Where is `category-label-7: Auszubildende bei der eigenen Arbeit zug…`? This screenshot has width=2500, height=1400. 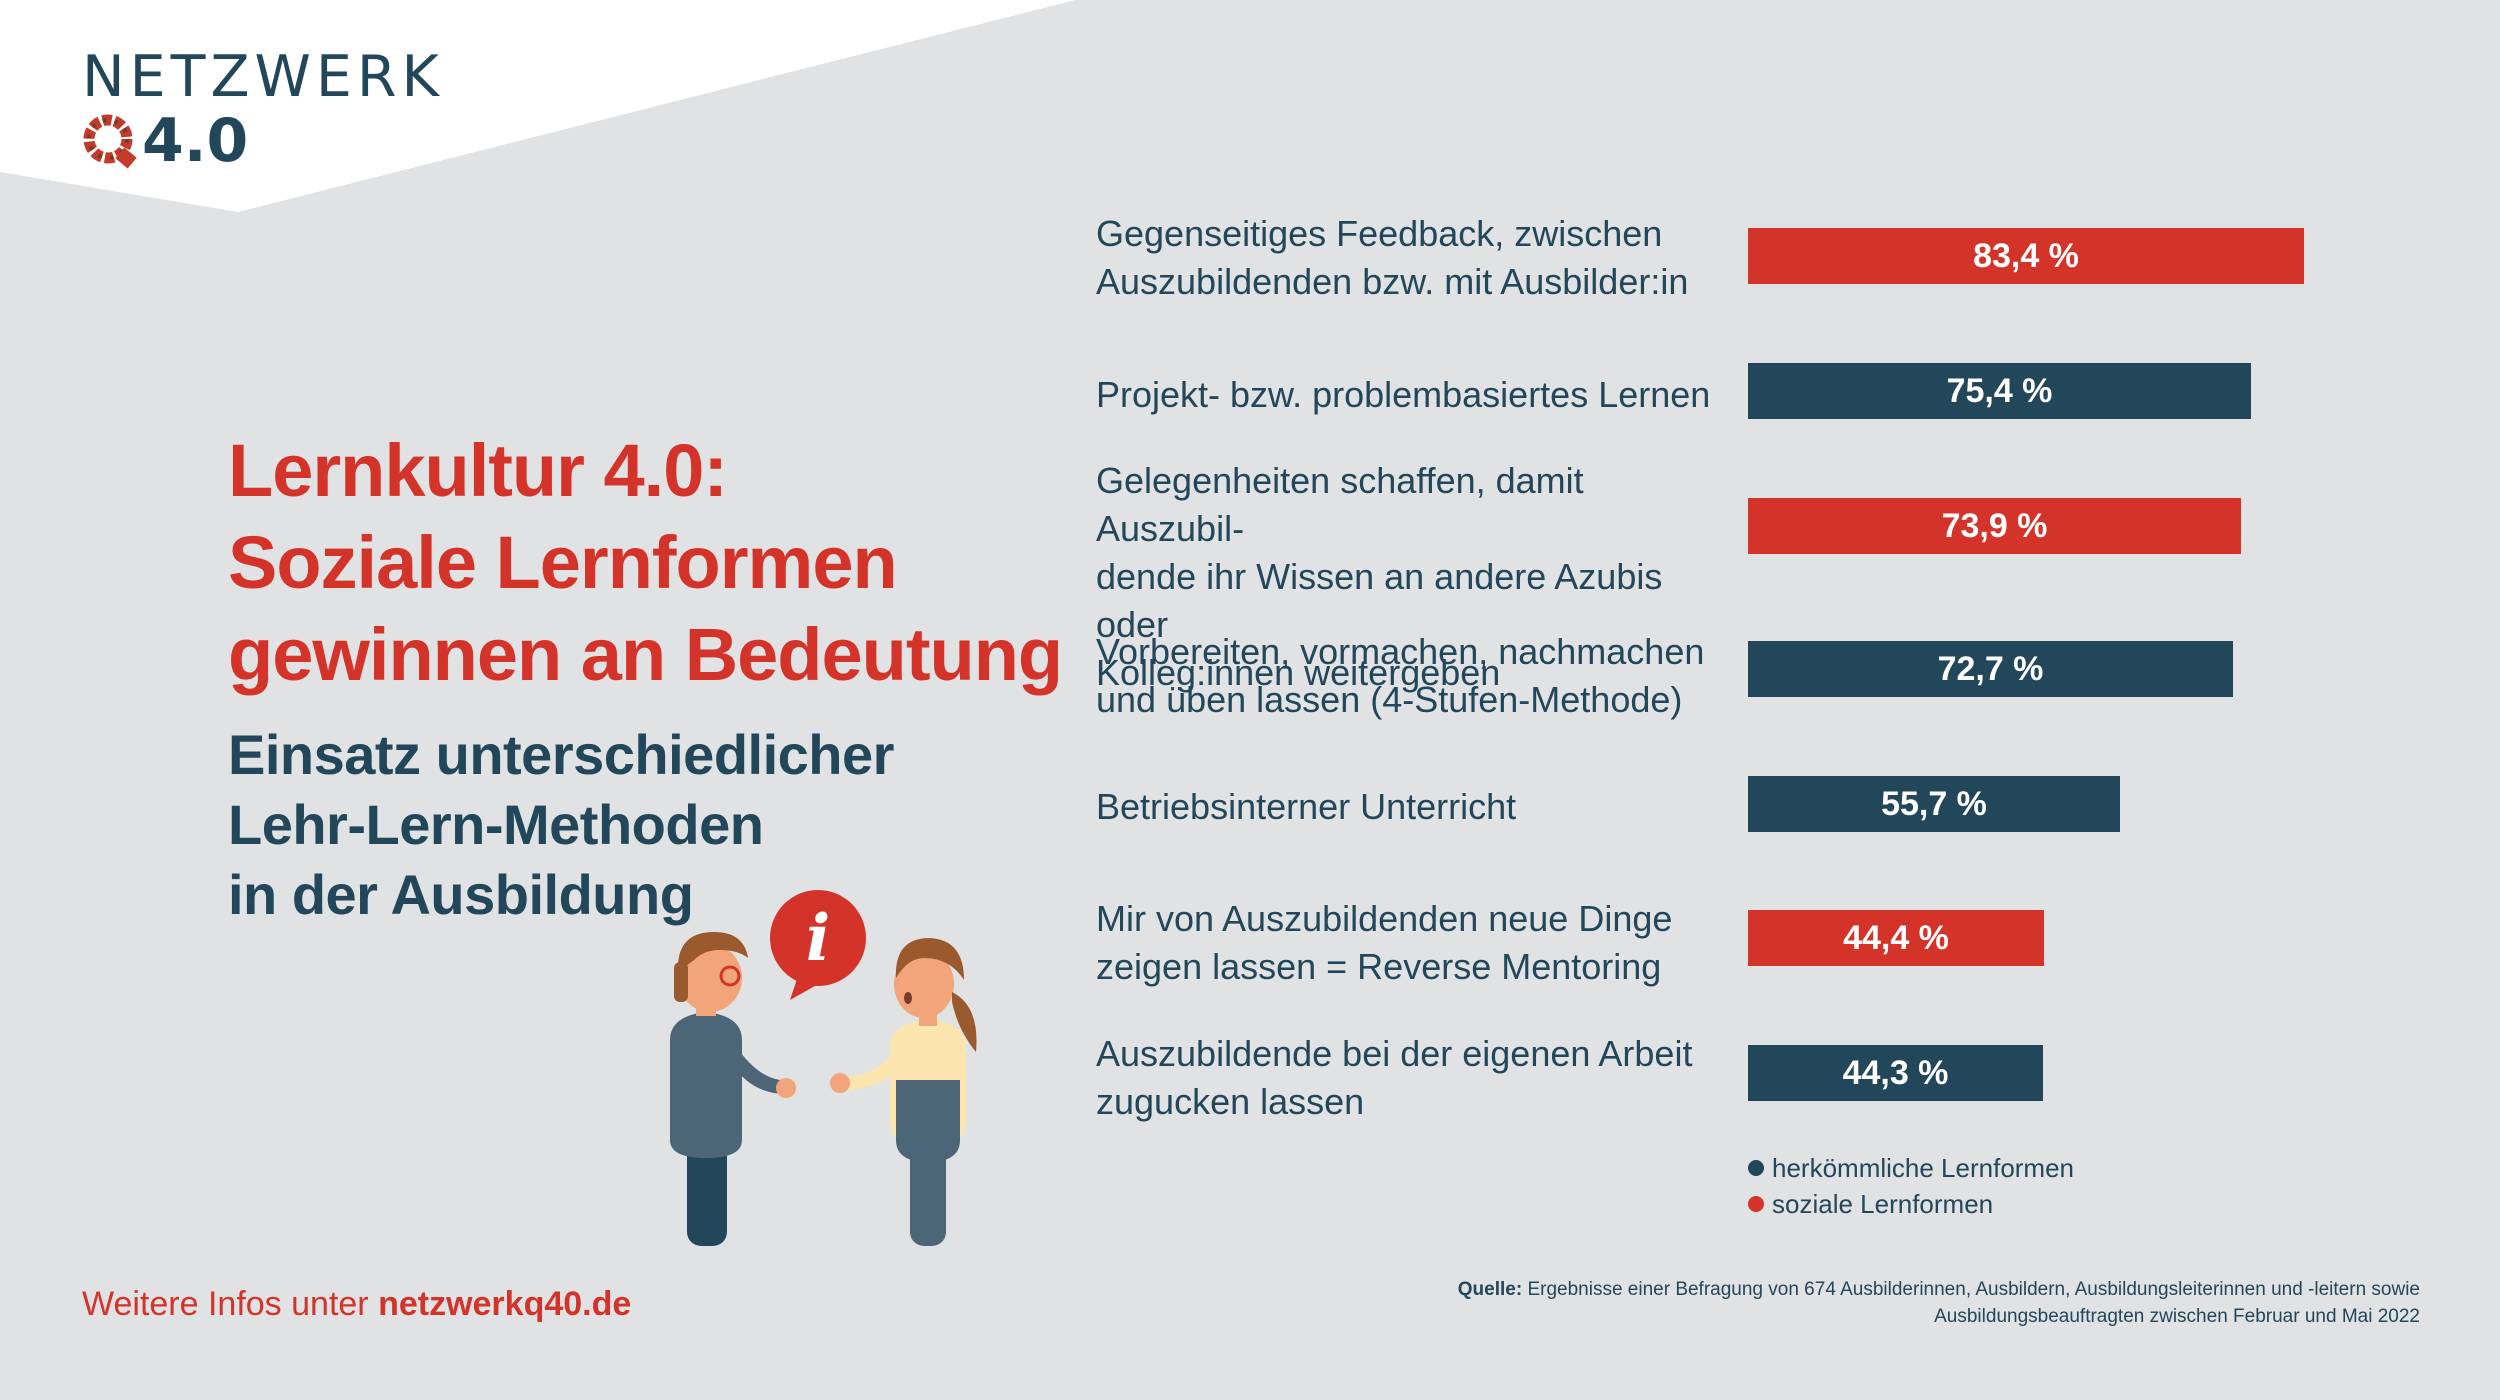 category-label-7: Auszubildende bei der eigenen Arbeit zug… is located at coordinates (1394, 1077).